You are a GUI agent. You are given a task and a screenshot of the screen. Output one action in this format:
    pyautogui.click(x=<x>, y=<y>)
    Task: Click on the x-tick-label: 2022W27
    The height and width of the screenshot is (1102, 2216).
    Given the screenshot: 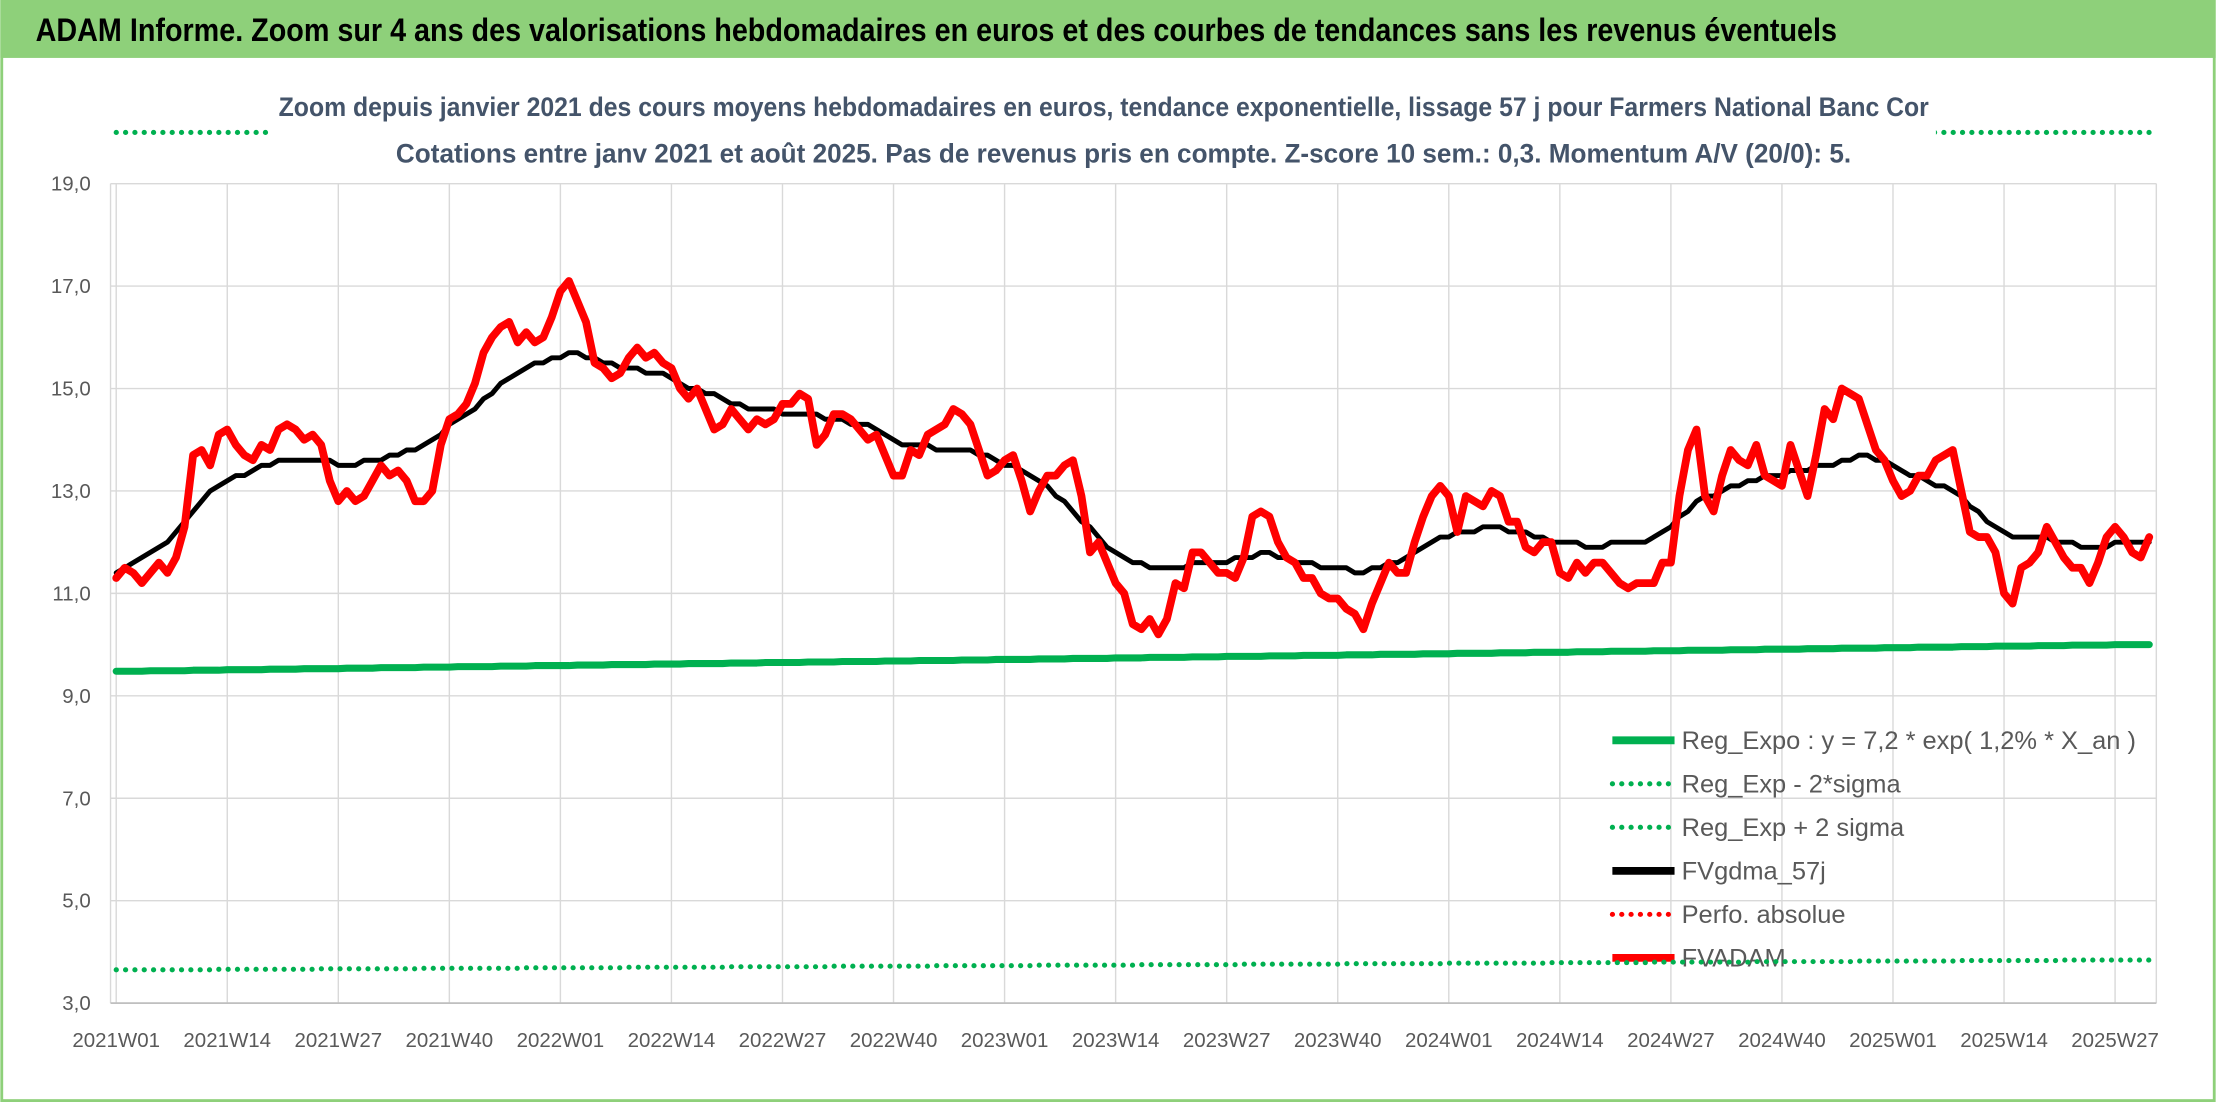 What is the action you would take?
    pyautogui.click(x=783, y=1040)
    